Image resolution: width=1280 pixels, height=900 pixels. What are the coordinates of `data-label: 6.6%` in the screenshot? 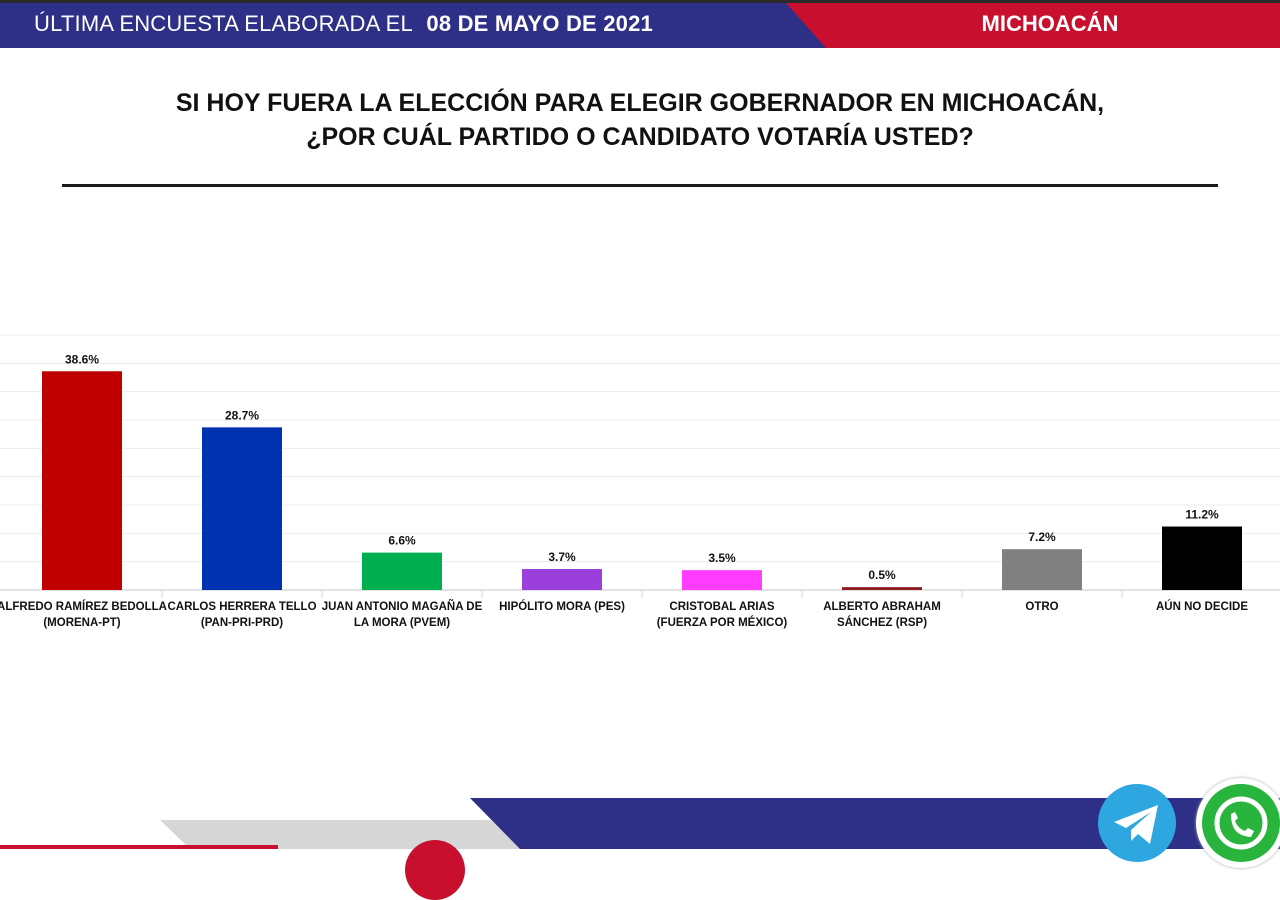 It's located at (402, 541).